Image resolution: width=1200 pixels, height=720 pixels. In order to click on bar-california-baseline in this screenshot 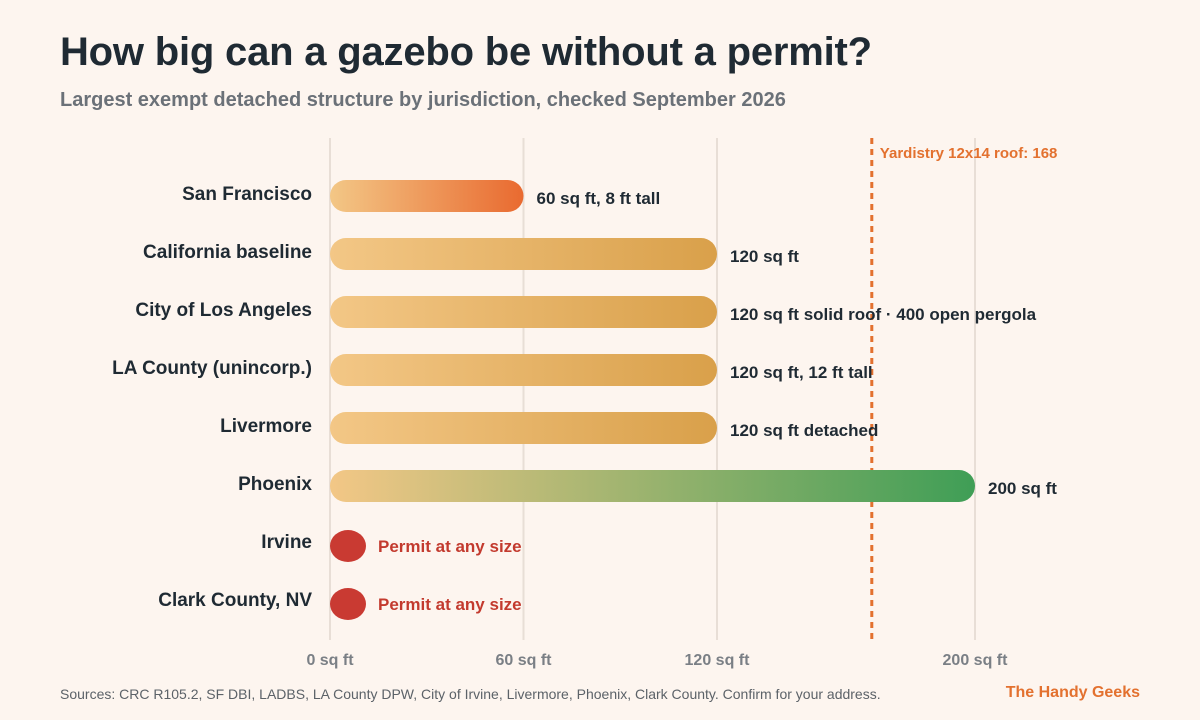, I will do `click(523, 254)`.